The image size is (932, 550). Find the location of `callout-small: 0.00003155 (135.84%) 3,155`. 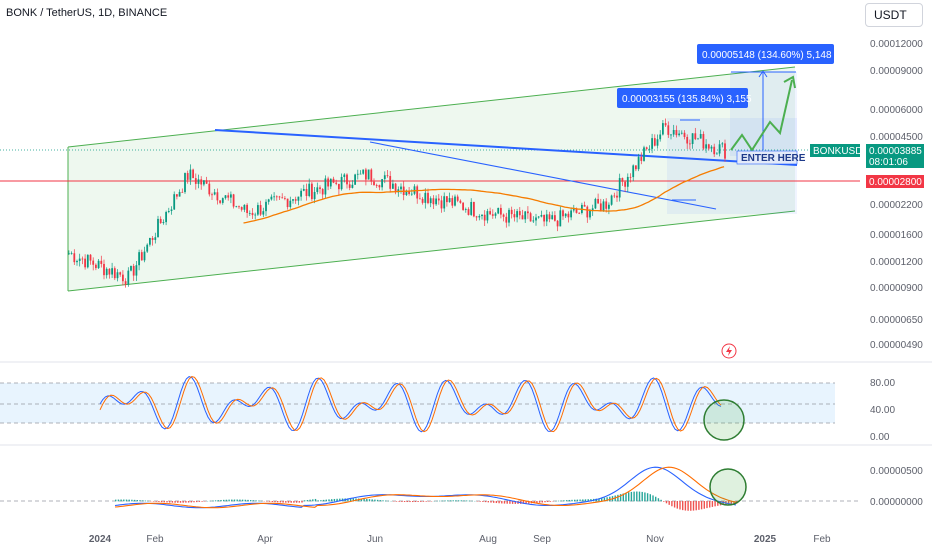

callout-small: 0.00003155 (135.84%) 3,155 is located at coordinates (684, 98).